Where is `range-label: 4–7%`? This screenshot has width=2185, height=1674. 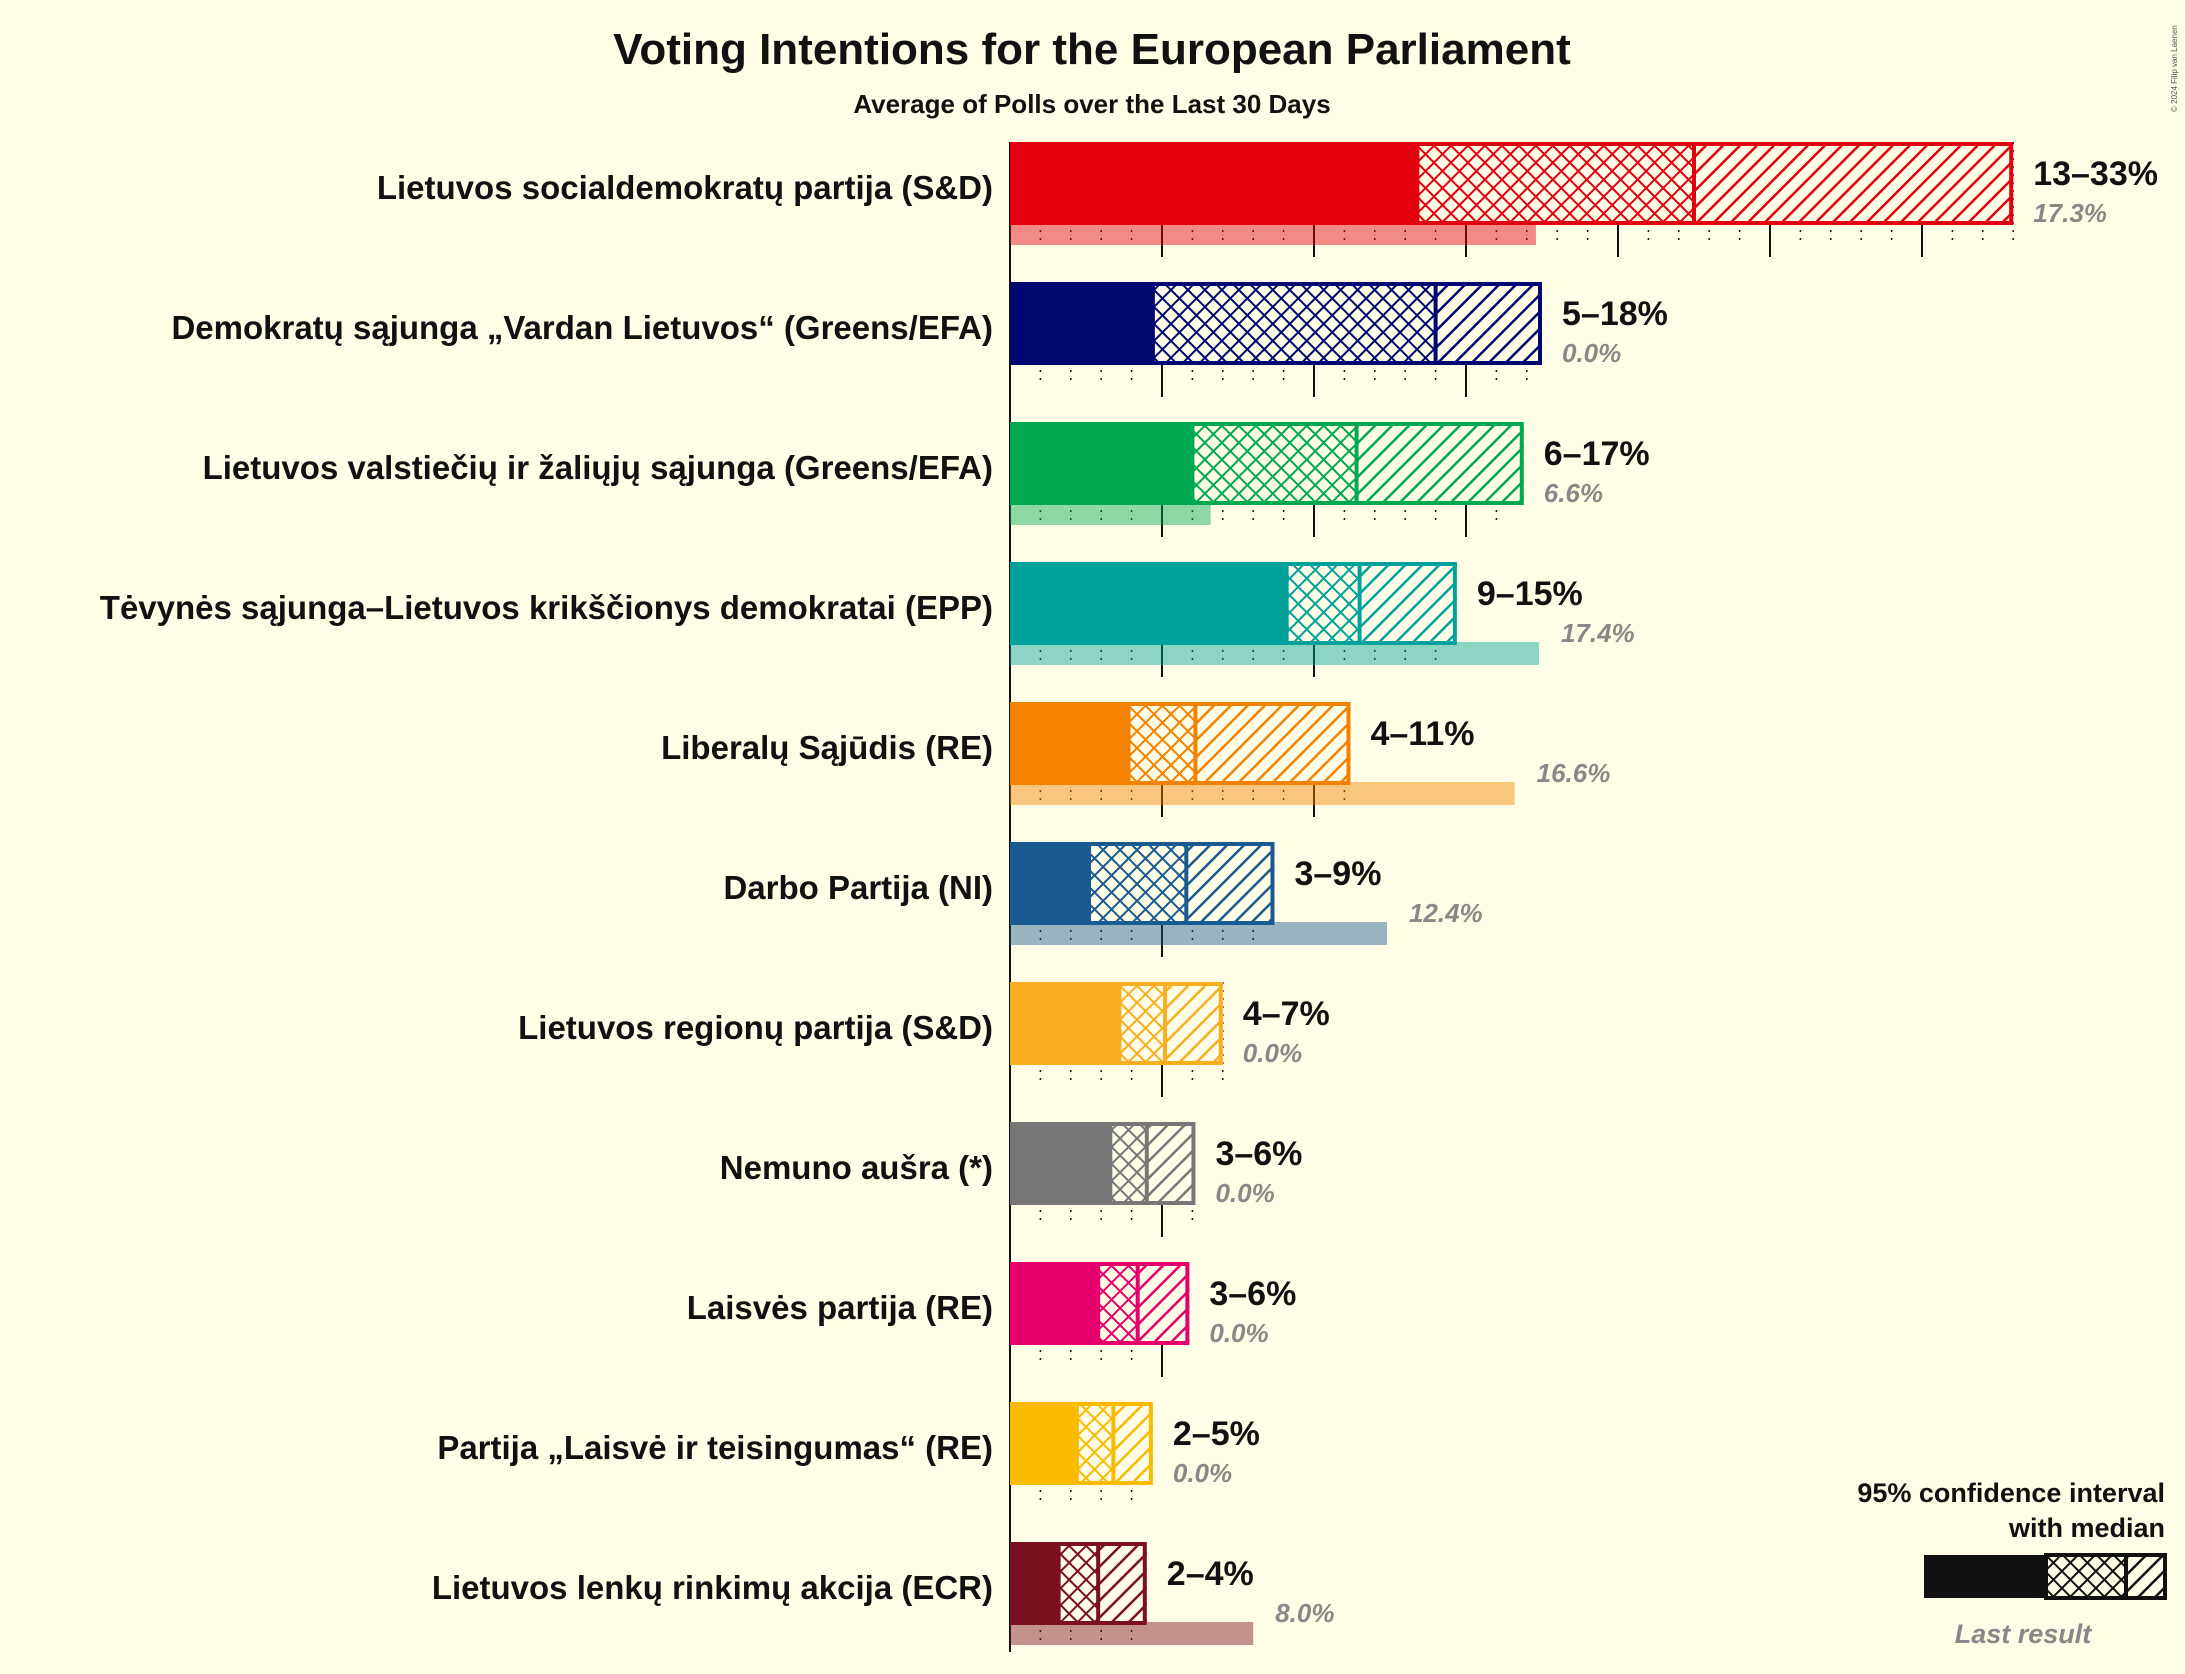
range-label: 4–7% is located at coordinates (1286, 1014).